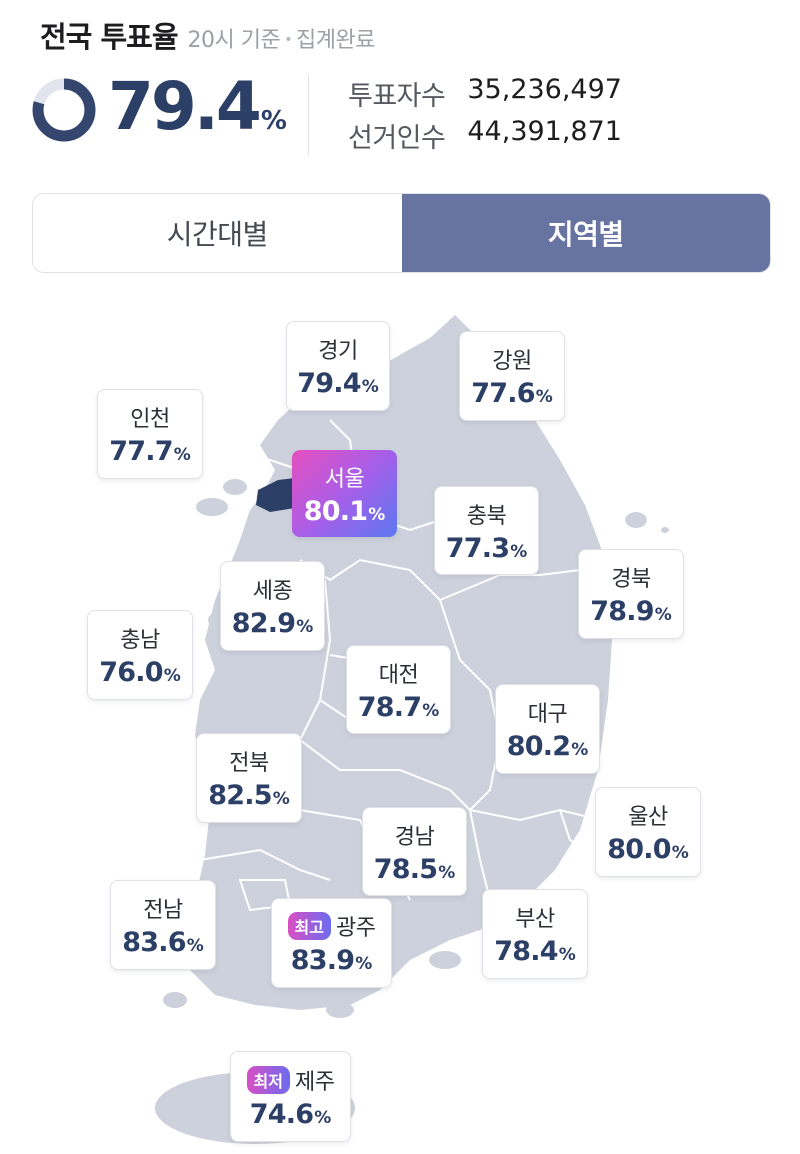 Image resolution: width=800 pixels, height=1154 pixels. What do you see at coordinates (281, 38) in the screenshot?
I see `header-meta: 20시 기준 • 집계완료` at bounding box center [281, 38].